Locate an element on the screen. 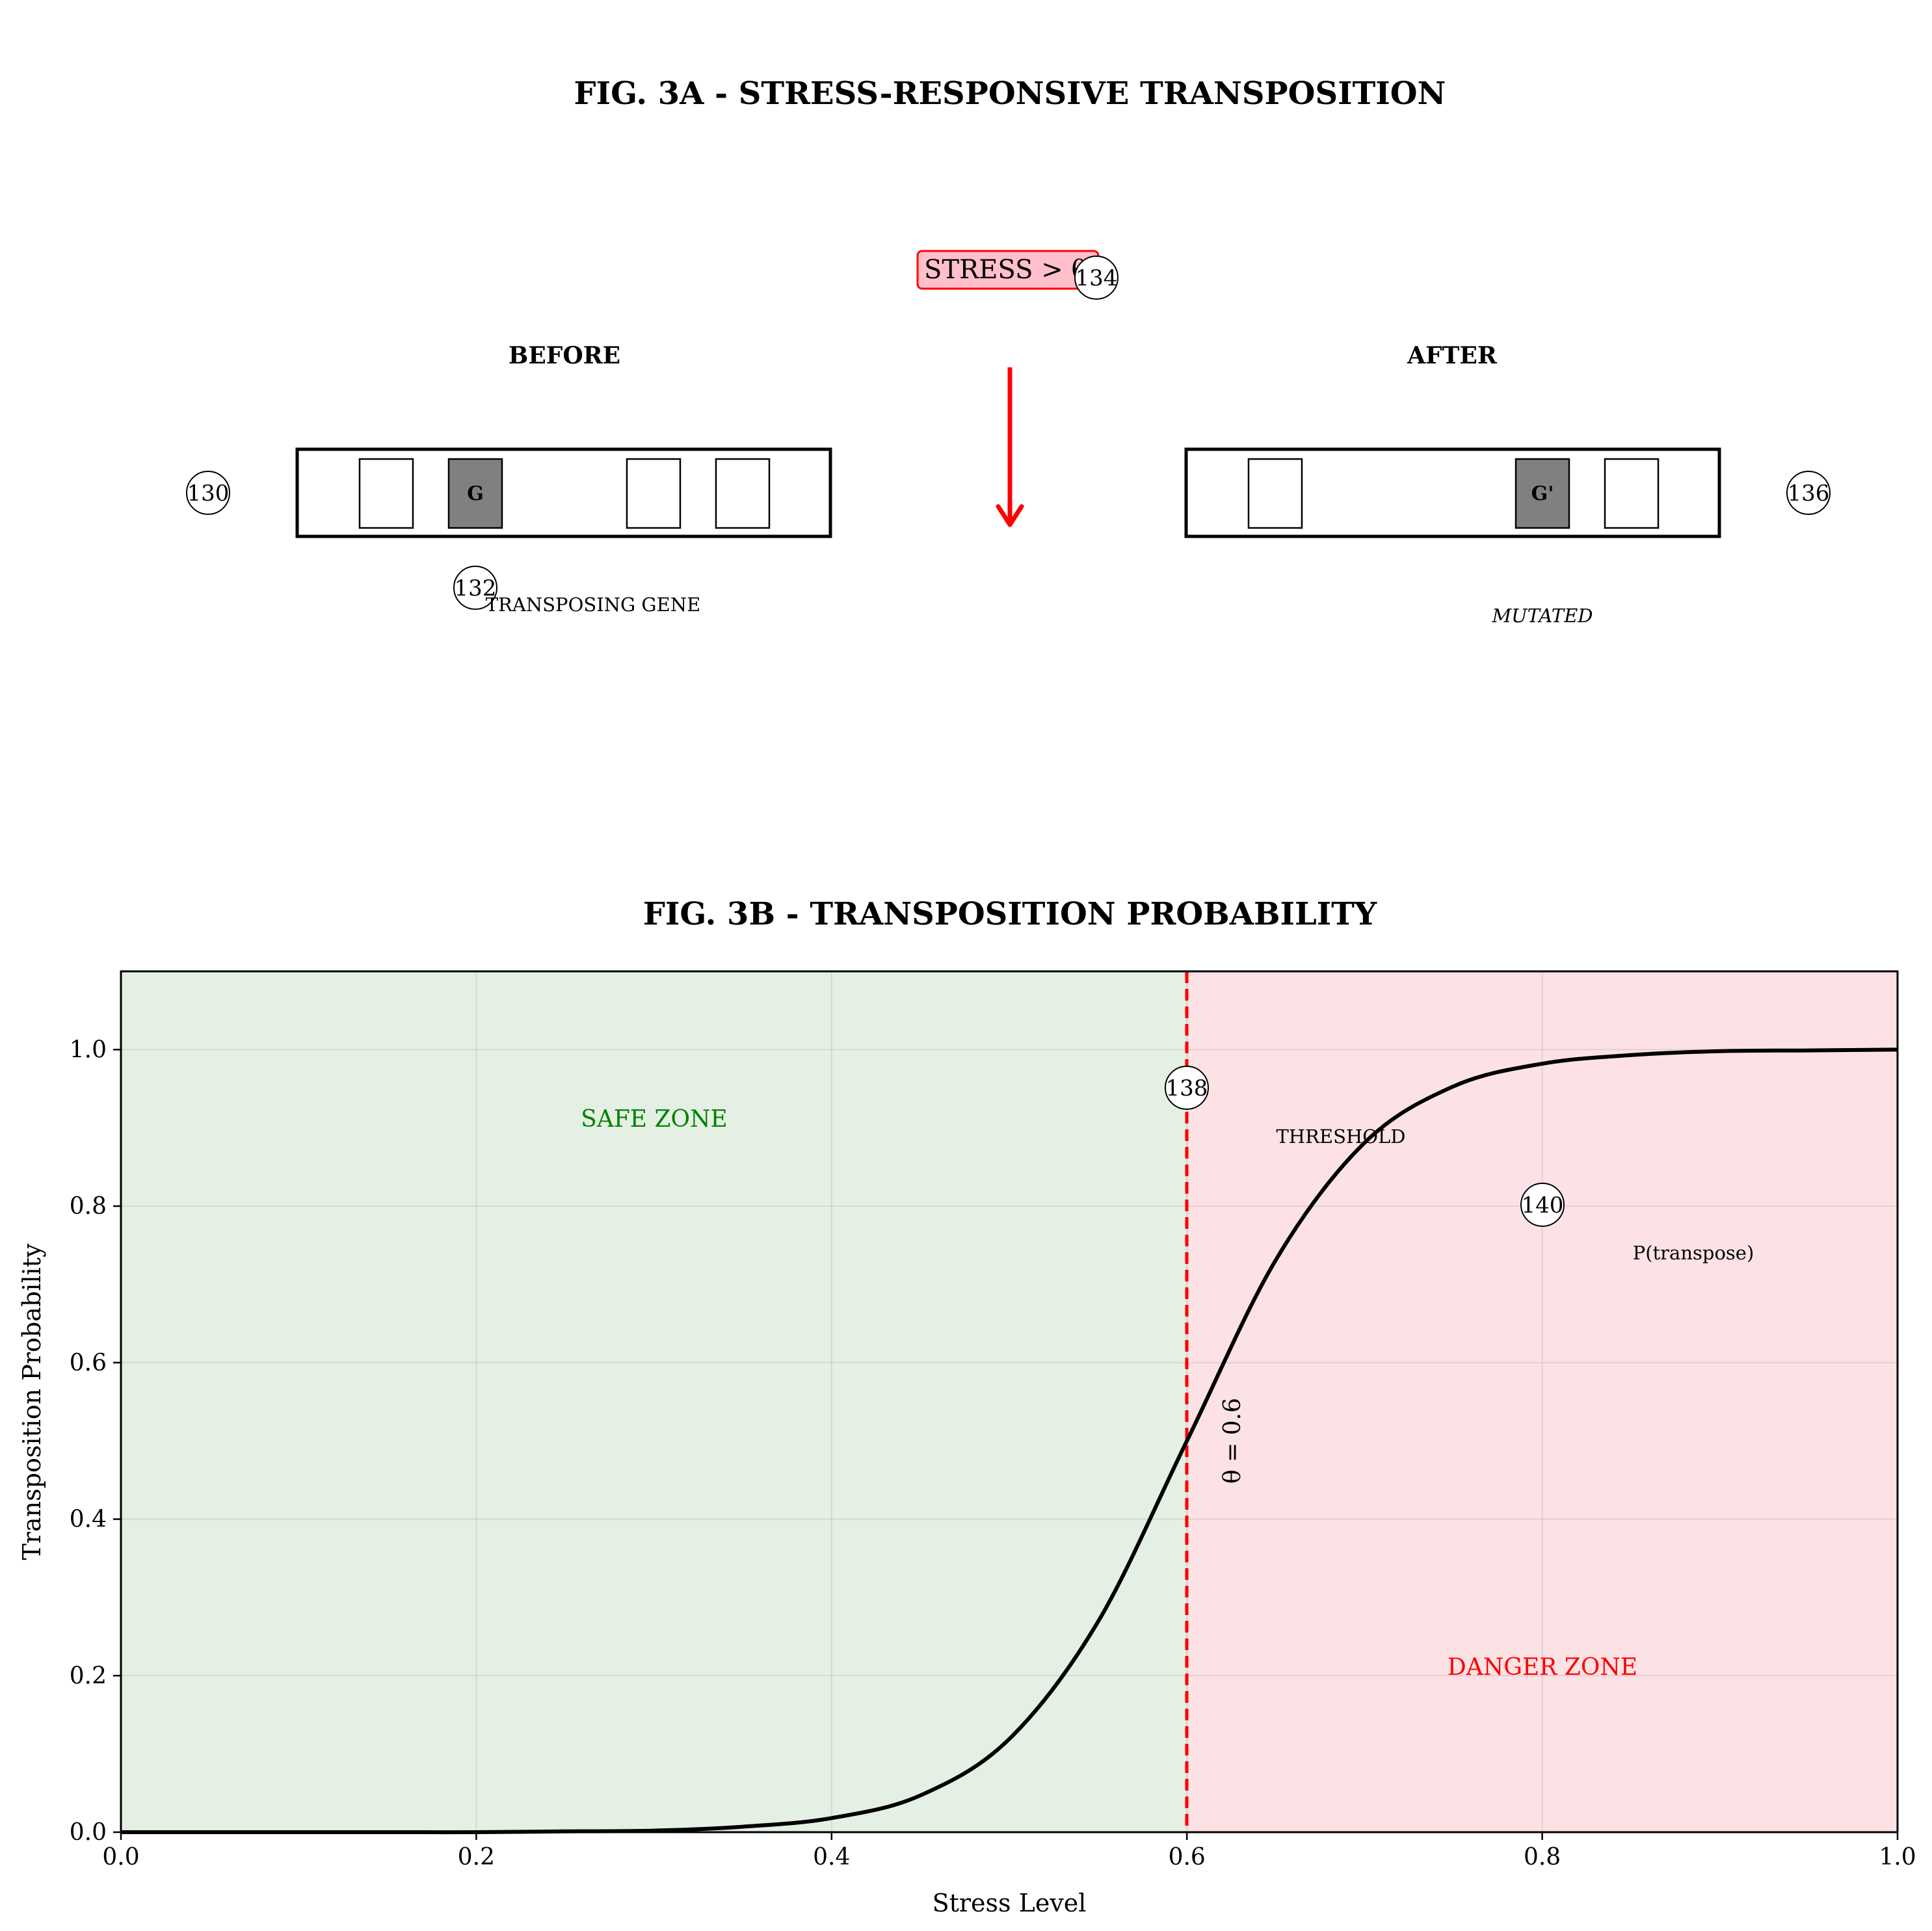 The image size is (1932, 1931). x-tick-label: 0.4 is located at coordinates (831, 1857).